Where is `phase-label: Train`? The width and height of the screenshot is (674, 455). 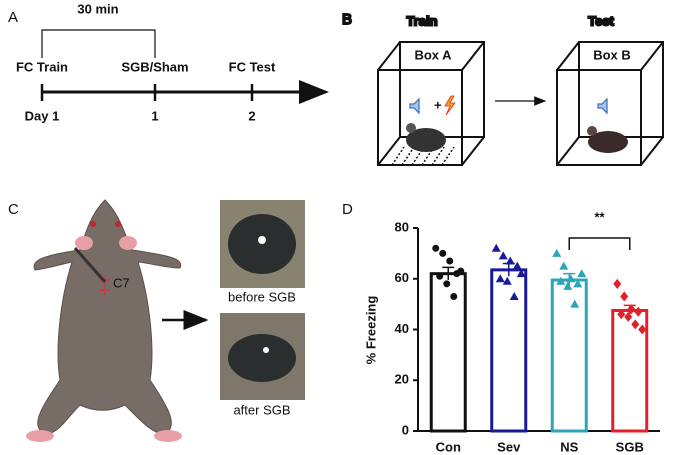 phase-label: Train is located at coordinates (421, 20).